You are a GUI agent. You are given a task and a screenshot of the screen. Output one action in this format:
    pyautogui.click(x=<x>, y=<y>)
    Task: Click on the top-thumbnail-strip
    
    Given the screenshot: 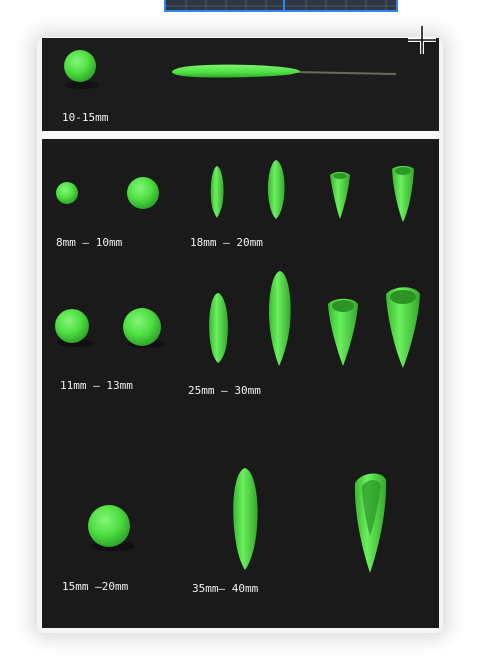 What is the action you would take?
    pyautogui.click(x=281, y=6)
    